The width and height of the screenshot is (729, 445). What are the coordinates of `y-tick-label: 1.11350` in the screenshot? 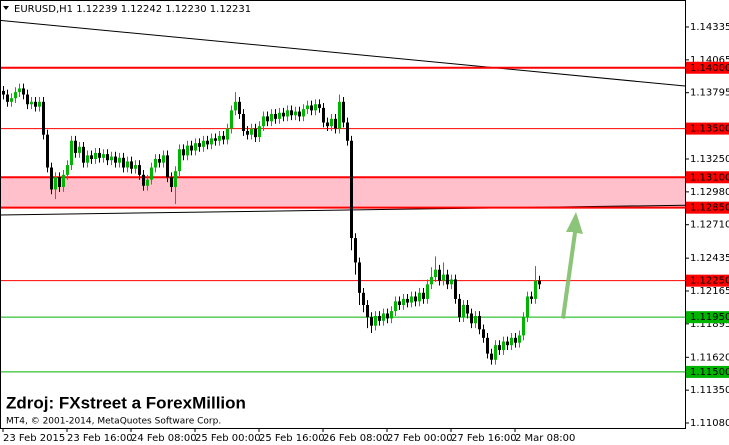 It's located at (709, 390).